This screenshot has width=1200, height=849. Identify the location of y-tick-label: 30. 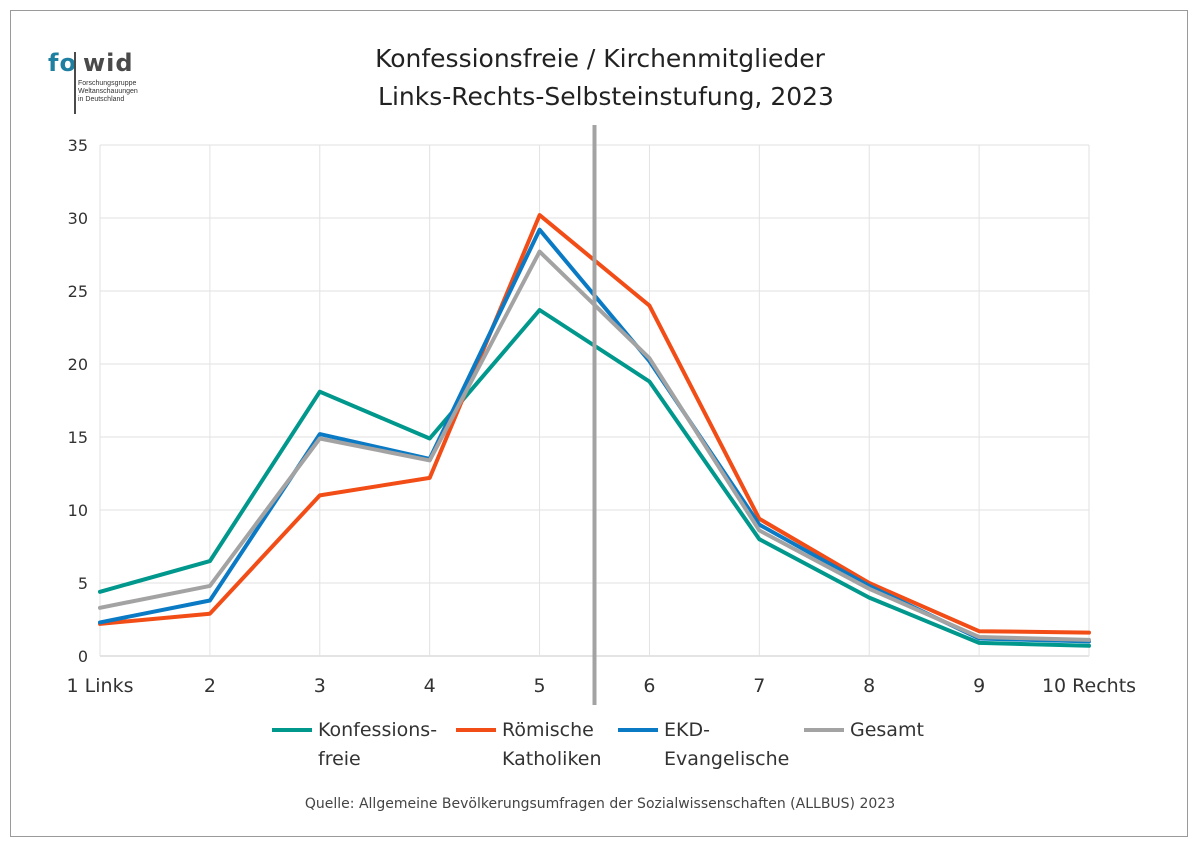
(78, 218).